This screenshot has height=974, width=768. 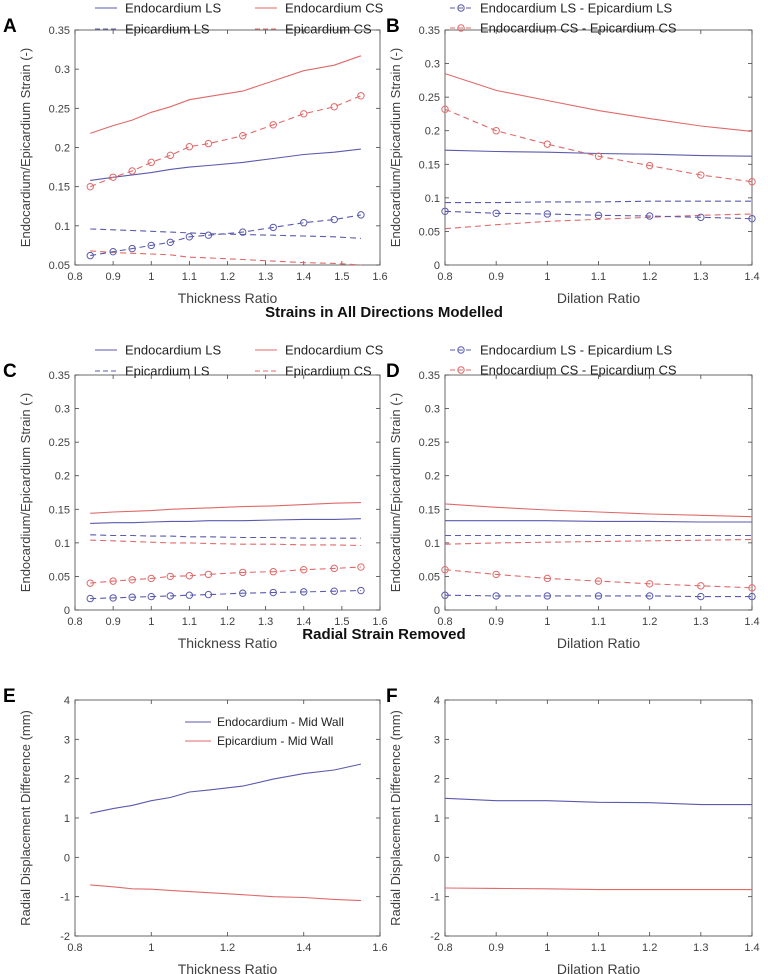 I want to click on panel-letter: D, so click(x=393, y=371).